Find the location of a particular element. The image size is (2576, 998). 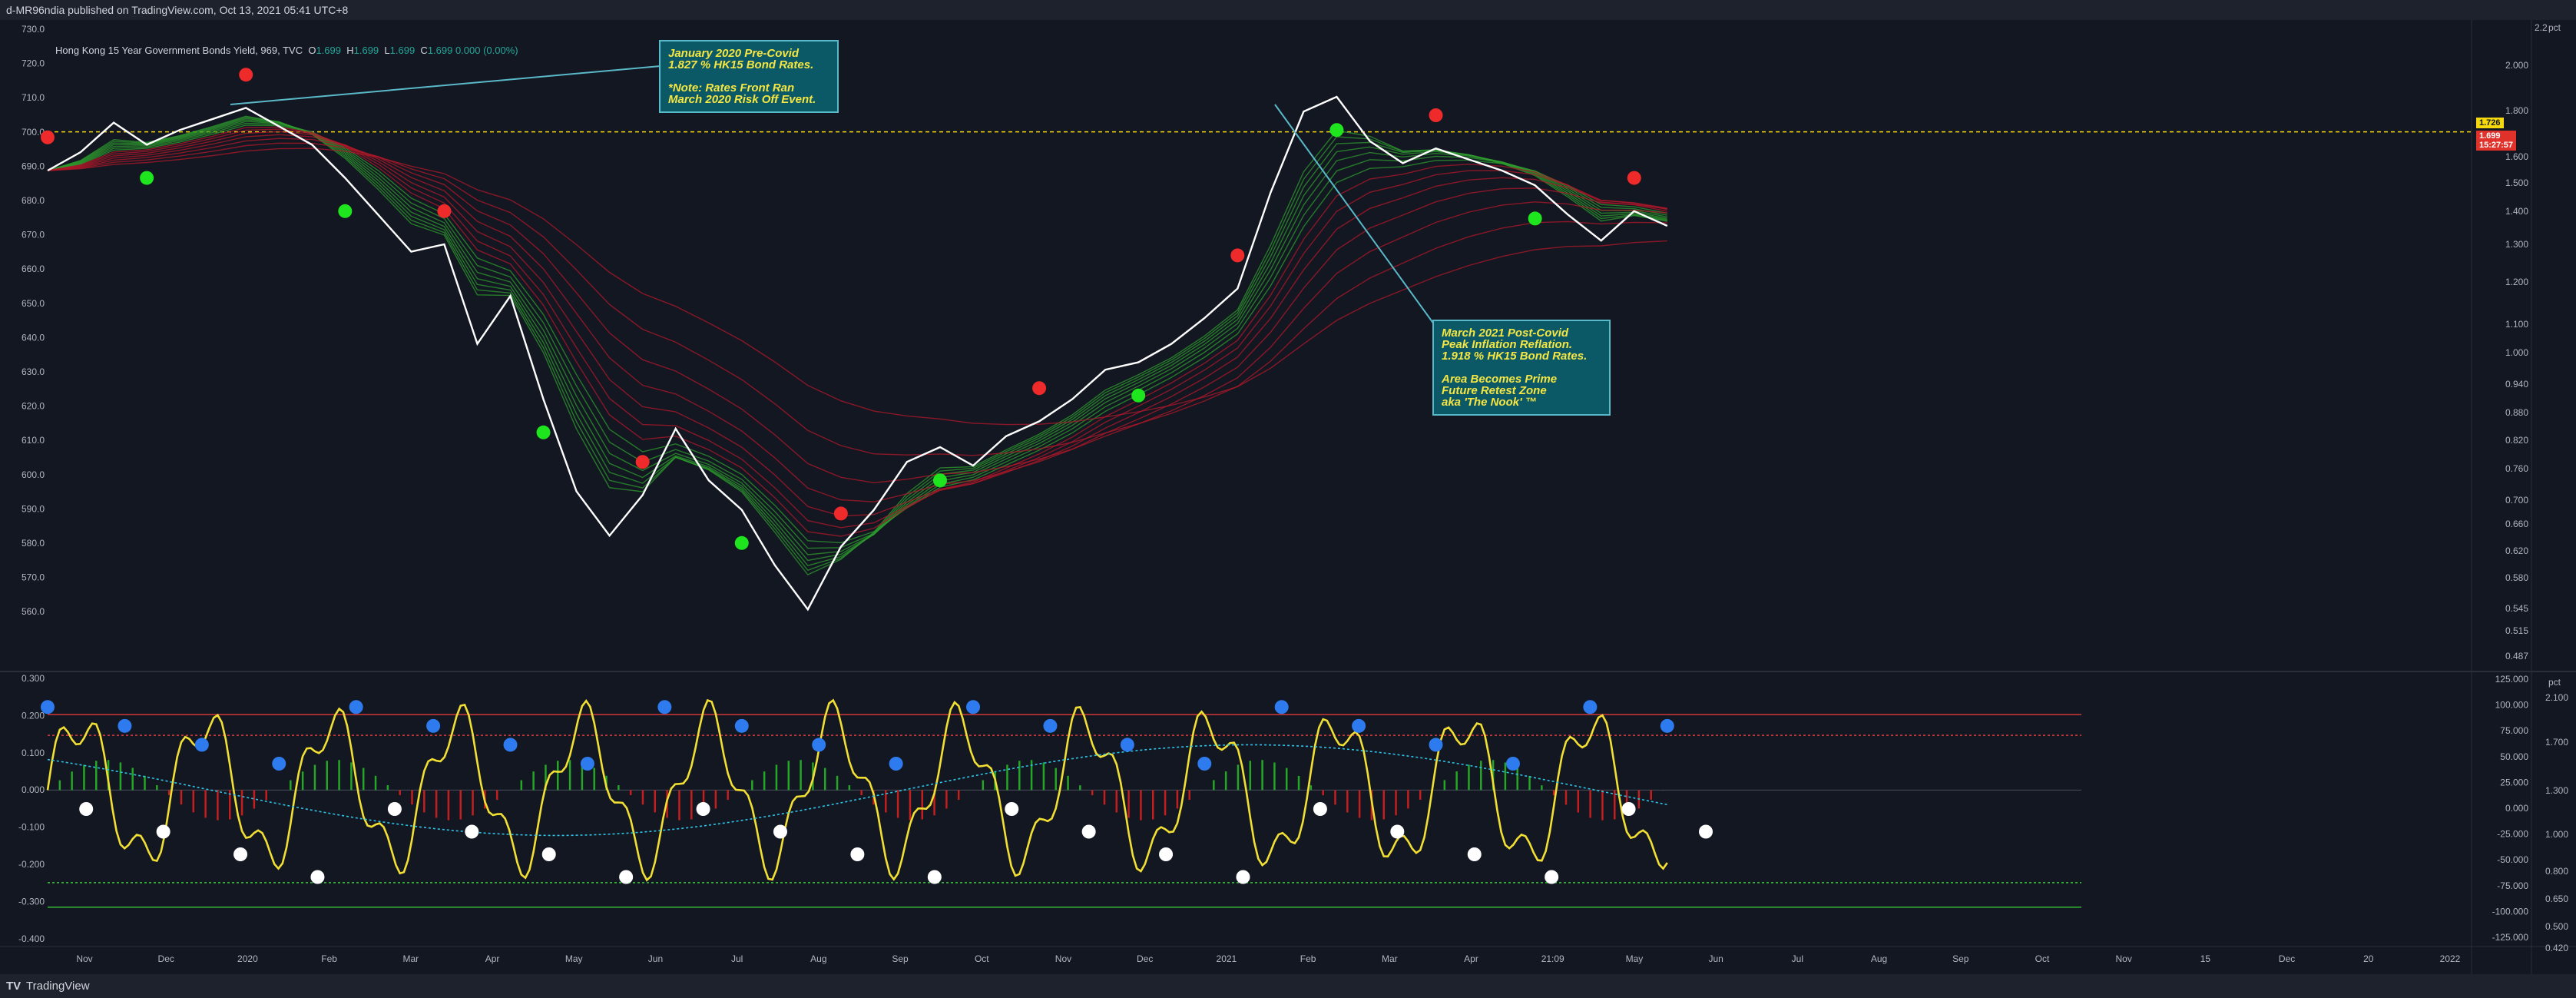

y-right-tick: 0.487 is located at coordinates (2516, 656).